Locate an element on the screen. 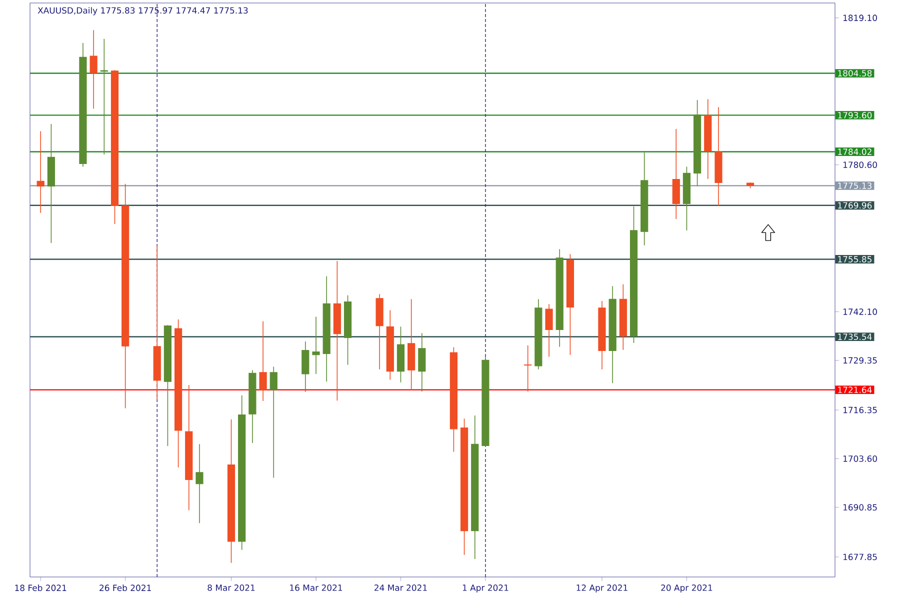 The image size is (900, 600). ref-line-label: 1793.60 is located at coordinates (855, 115).